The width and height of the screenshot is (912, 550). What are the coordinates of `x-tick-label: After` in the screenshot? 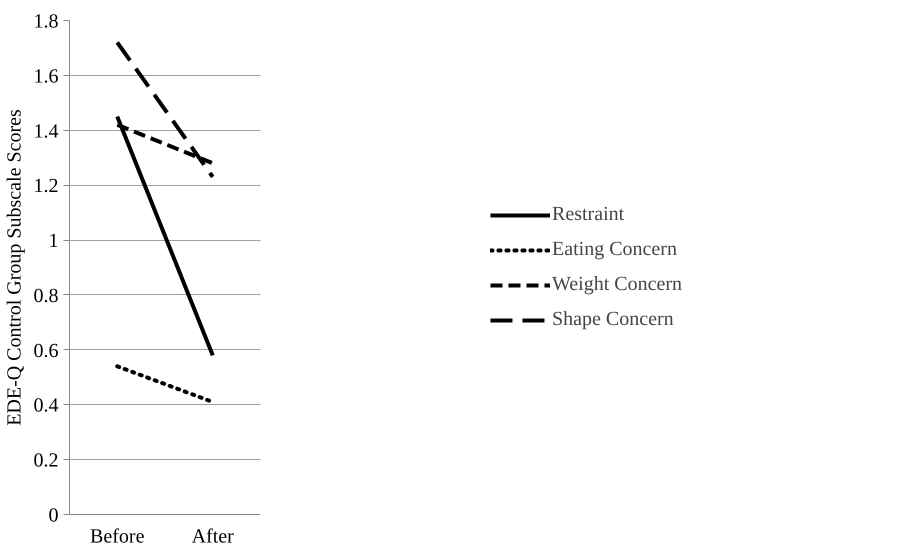 It's located at (213, 537).